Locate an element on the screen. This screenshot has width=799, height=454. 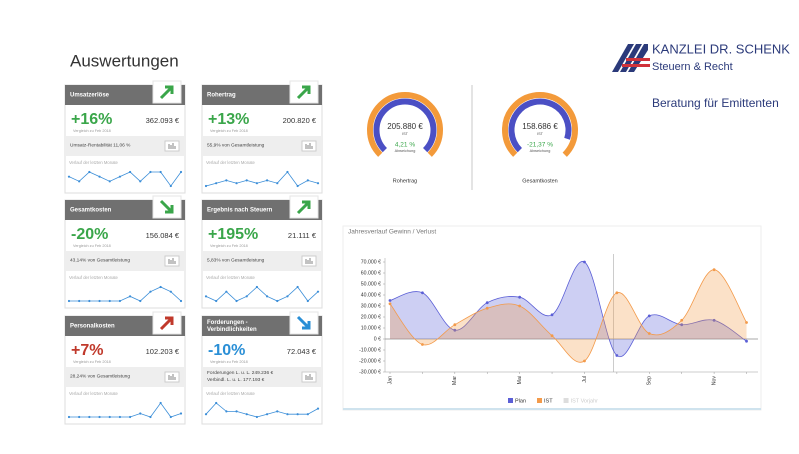
card-title: Personalkosten is located at coordinates (92, 327).